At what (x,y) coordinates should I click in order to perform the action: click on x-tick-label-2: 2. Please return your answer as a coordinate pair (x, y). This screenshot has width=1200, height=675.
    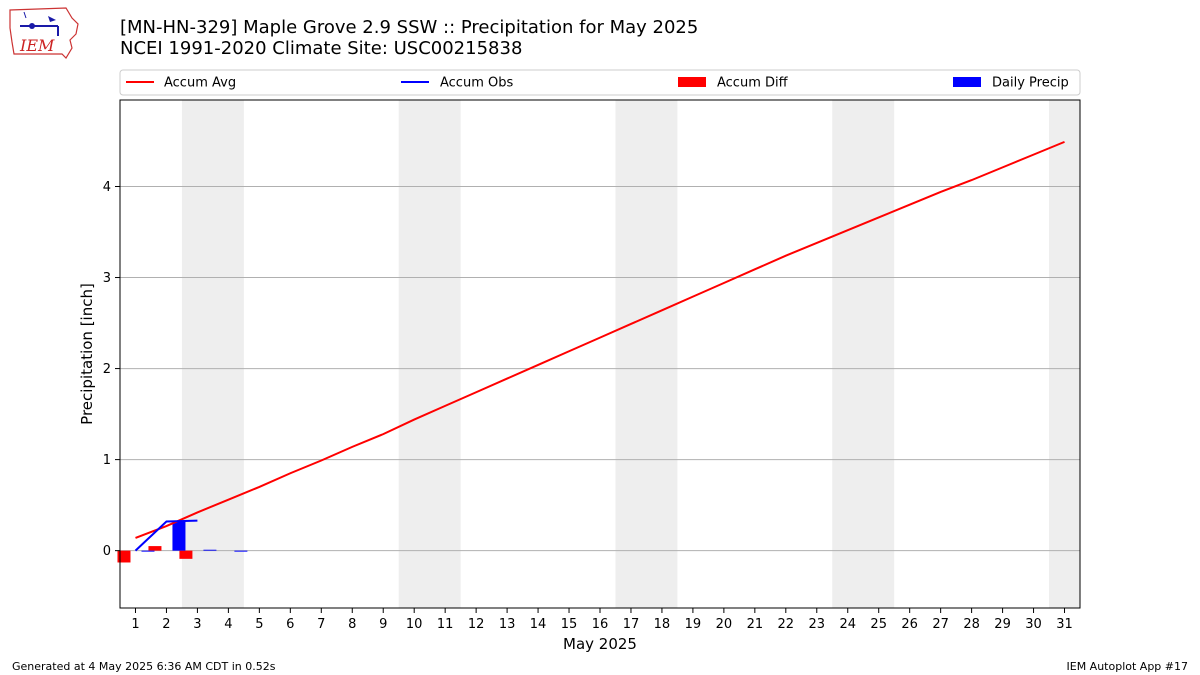
    Looking at the image, I should click on (166, 624).